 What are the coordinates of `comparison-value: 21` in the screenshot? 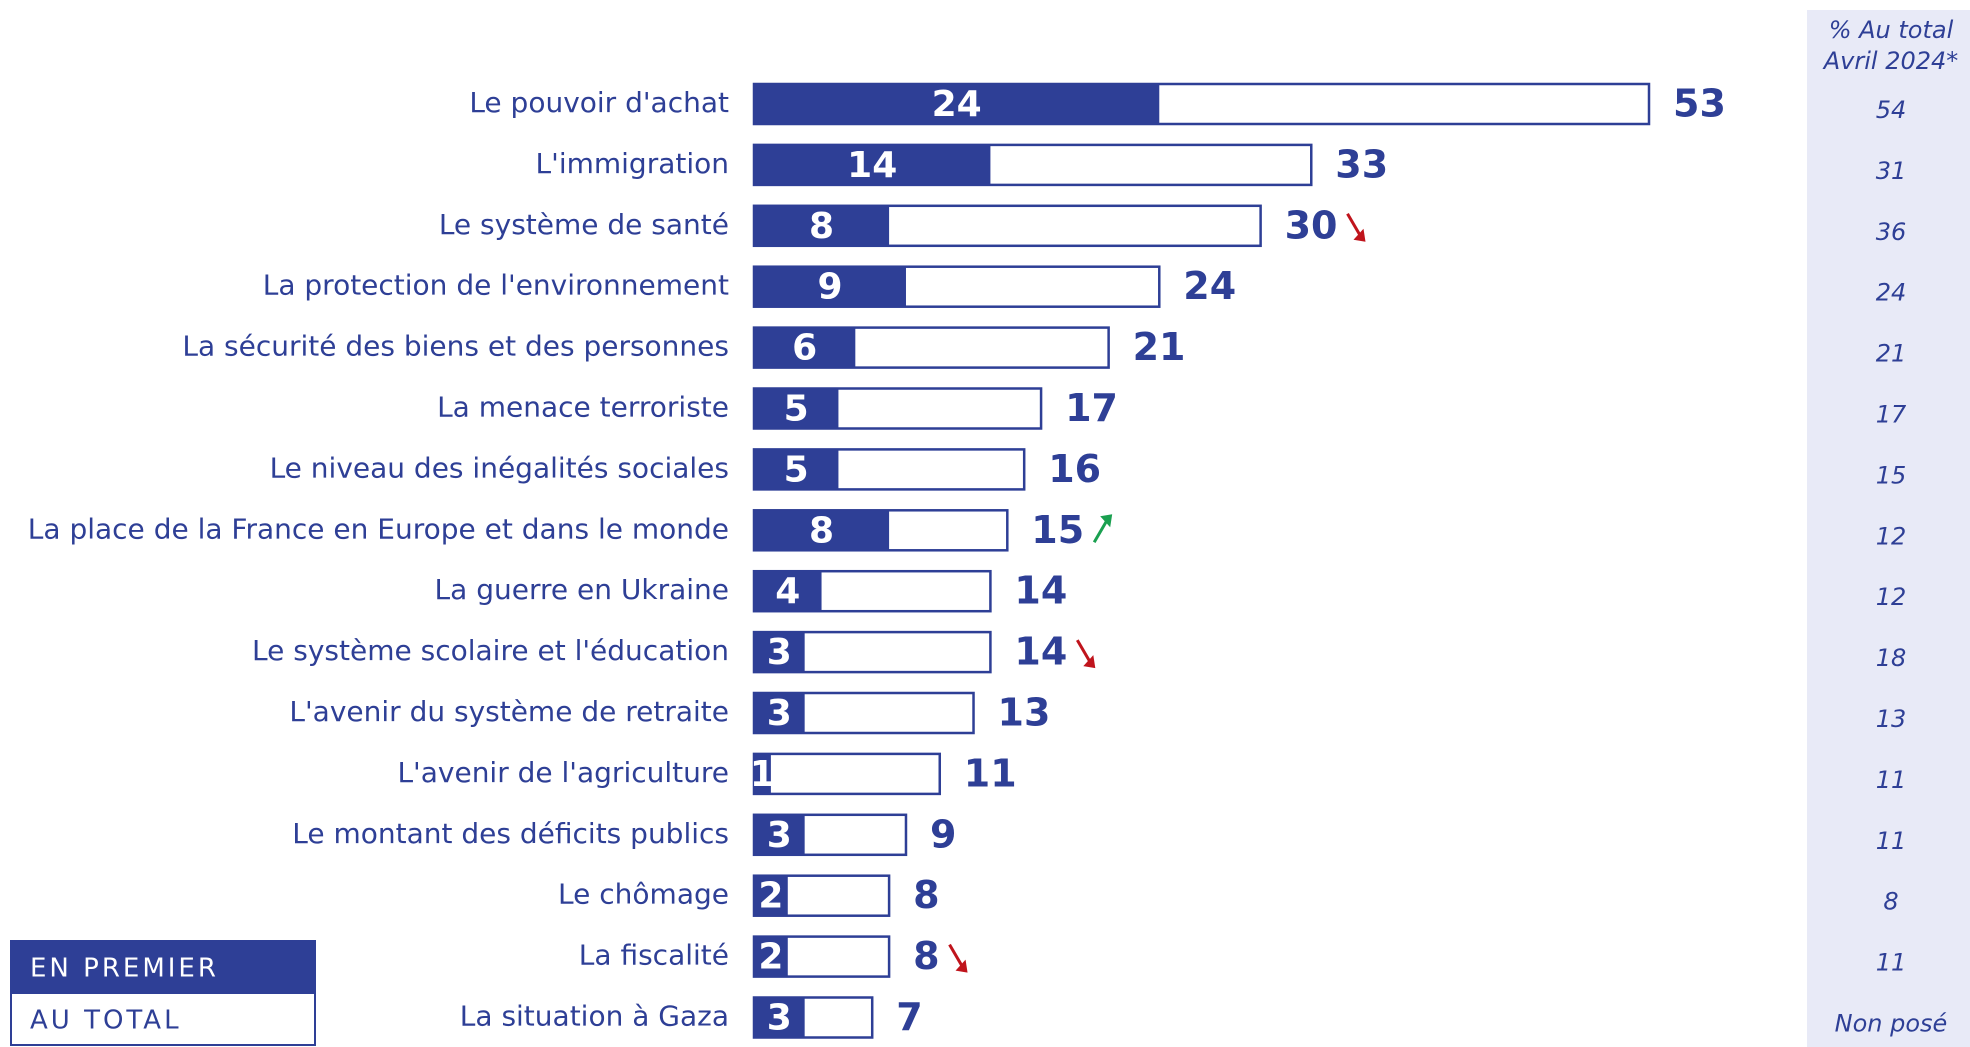 It's located at (1891, 354).